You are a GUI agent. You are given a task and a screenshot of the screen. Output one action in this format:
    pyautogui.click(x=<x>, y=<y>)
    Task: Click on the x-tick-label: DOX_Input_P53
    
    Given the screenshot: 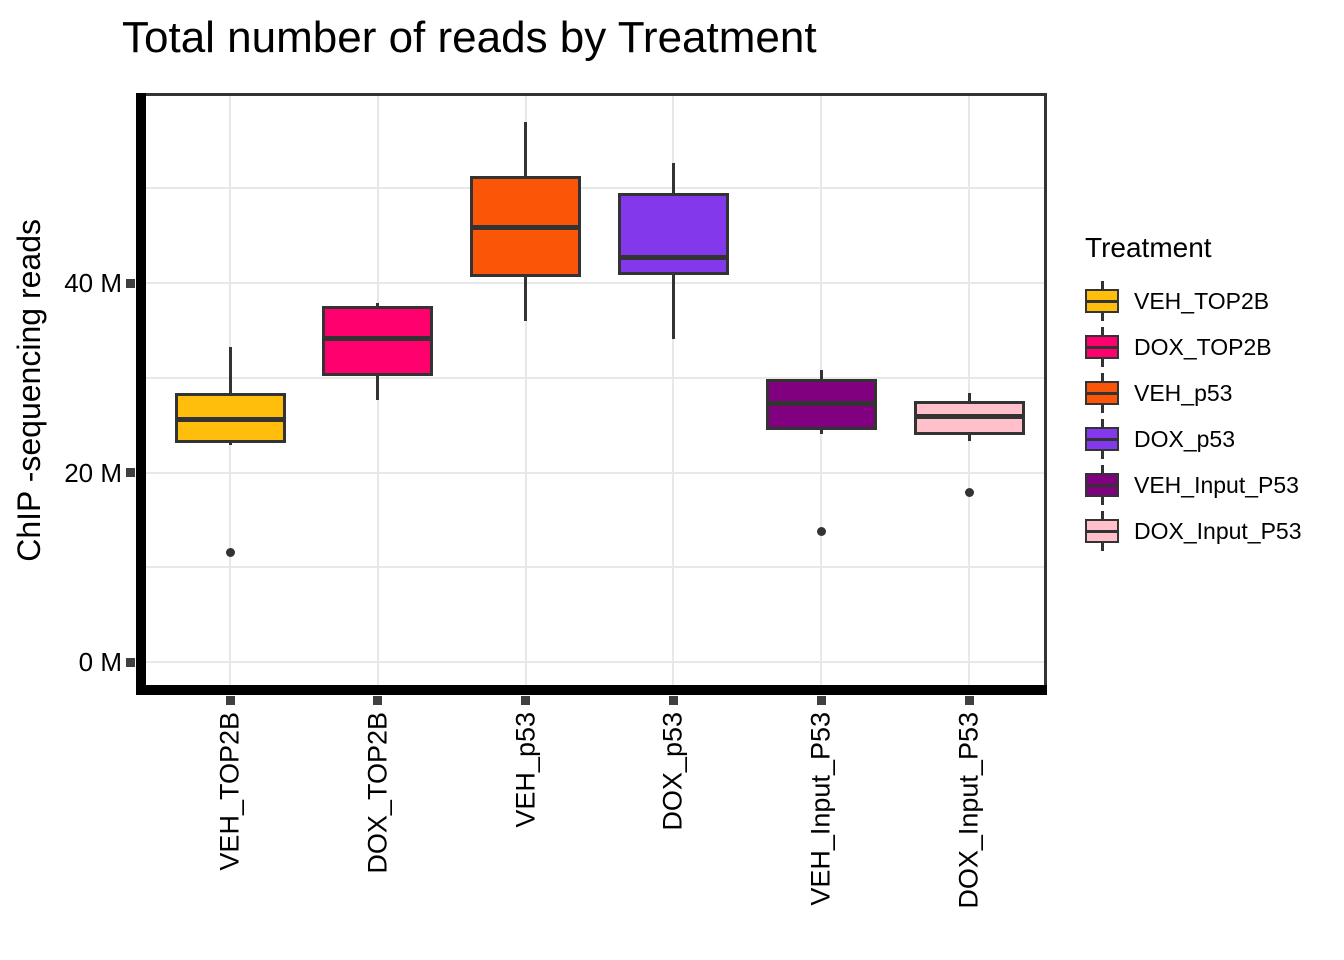 What is the action you would take?
    pyautogui.click(x=969, y=813)
    